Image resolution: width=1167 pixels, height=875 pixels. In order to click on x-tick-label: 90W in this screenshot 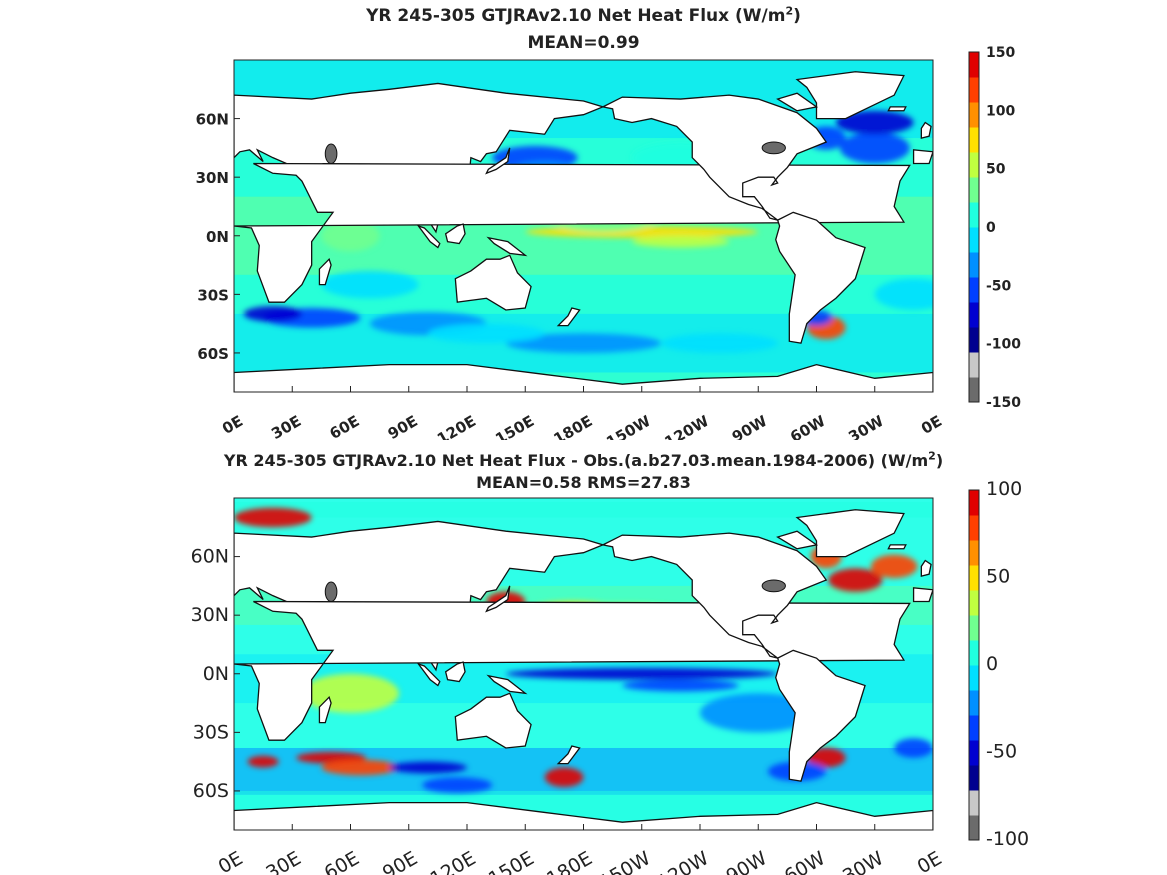, I will do `click(747, 861)`.